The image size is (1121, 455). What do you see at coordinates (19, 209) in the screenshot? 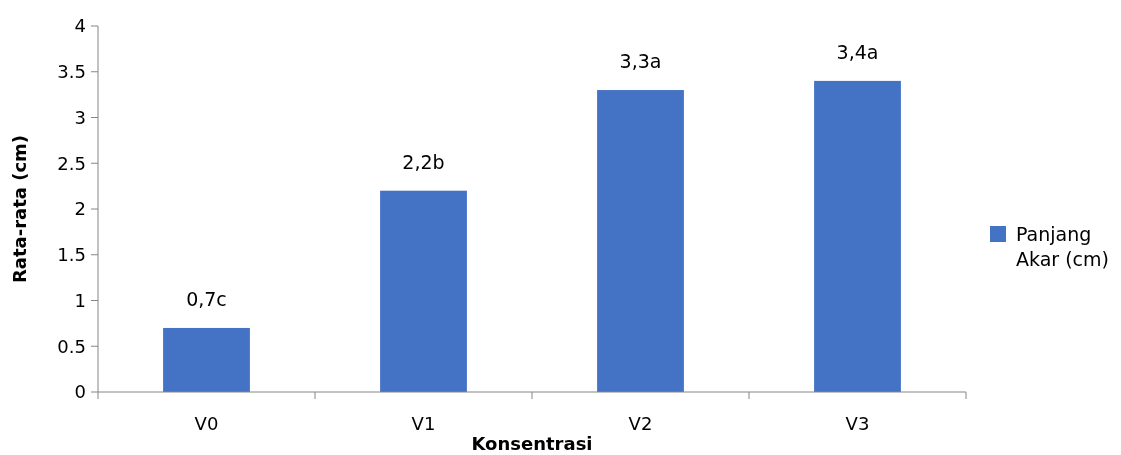
I see `y-axis-title: Rata-rata (cm)` at bounding box center [19, 209].